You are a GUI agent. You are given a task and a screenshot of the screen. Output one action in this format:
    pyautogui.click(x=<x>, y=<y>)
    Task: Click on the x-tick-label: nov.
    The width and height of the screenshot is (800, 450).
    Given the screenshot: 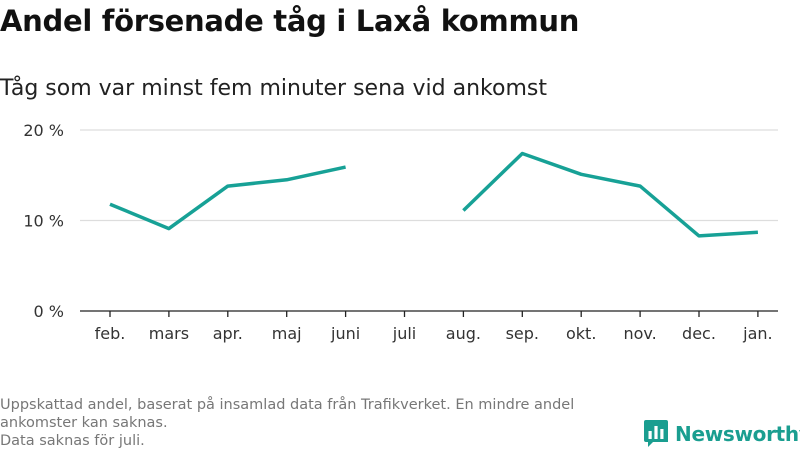 What is the action you would take?
    pyautogui.click(x=639, y=333)
    